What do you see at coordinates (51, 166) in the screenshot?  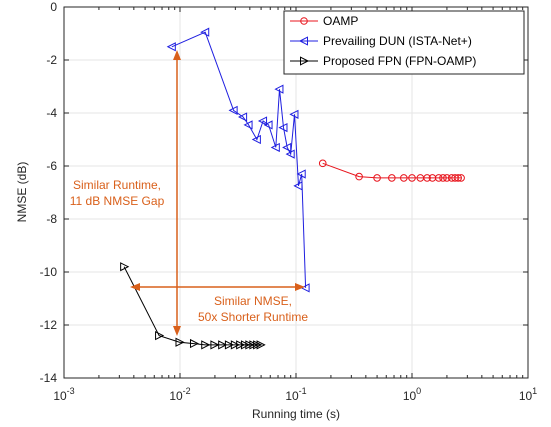 I see `y-tick-label: -6` at bounding box center [51, 166].